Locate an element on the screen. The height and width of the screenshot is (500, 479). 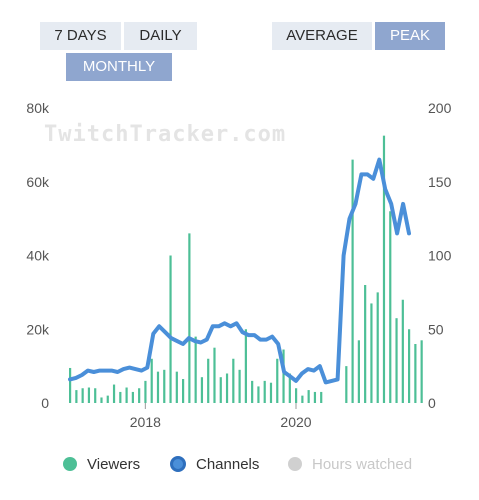
left-tick-label: 0 is located at coordinates (45, 403).